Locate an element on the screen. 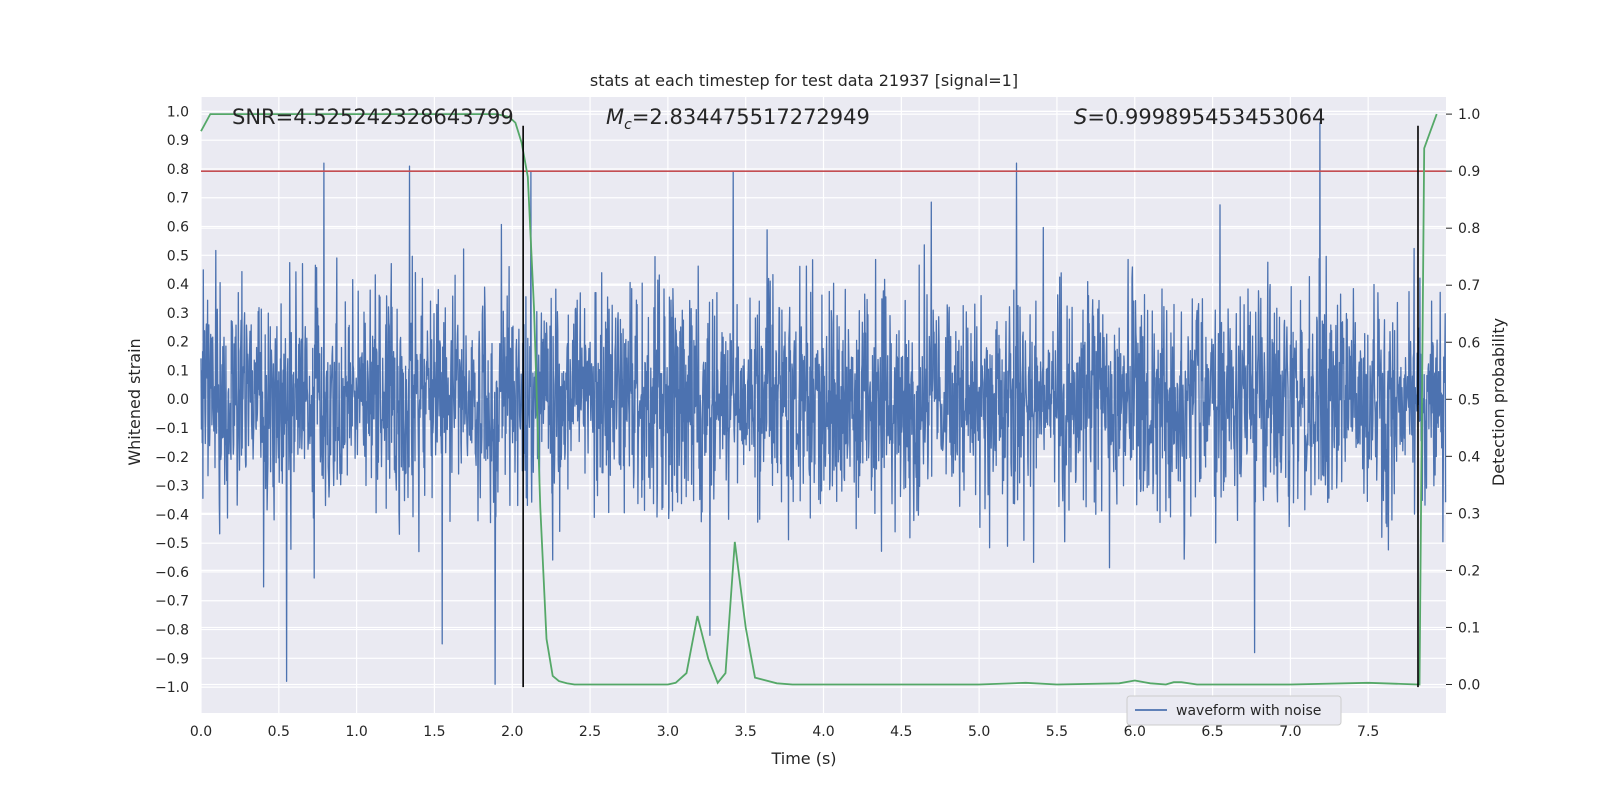  legend-box is located at coordinates (1234, 710).